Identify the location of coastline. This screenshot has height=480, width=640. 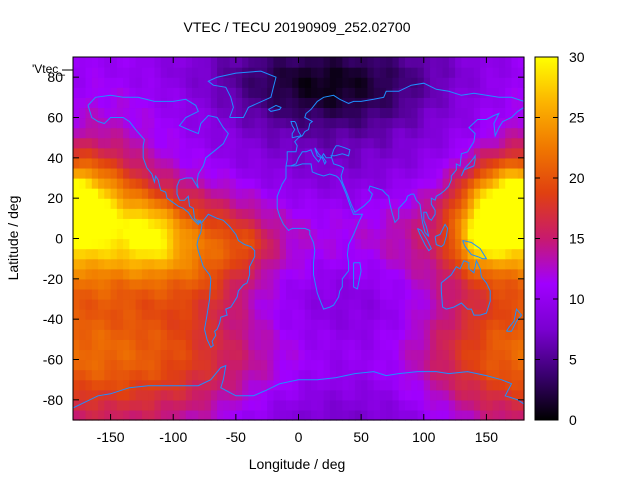
(296, 130).